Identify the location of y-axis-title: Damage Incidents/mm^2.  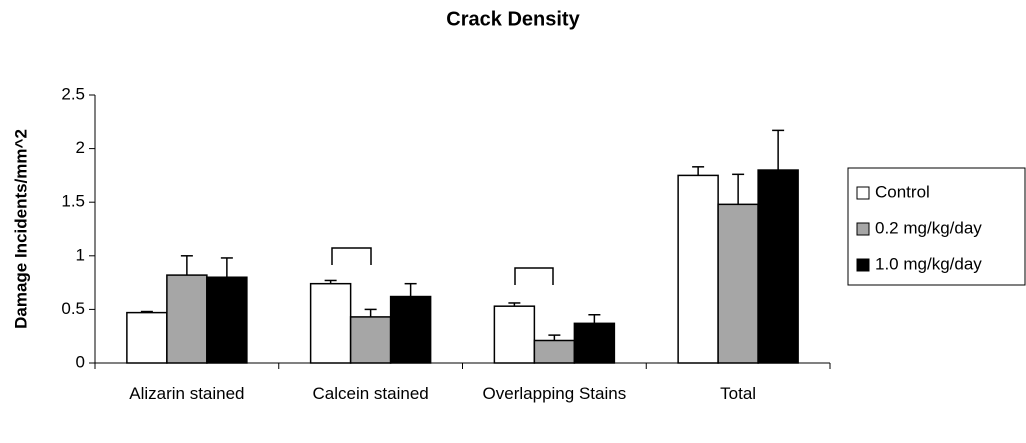
(20, 229).